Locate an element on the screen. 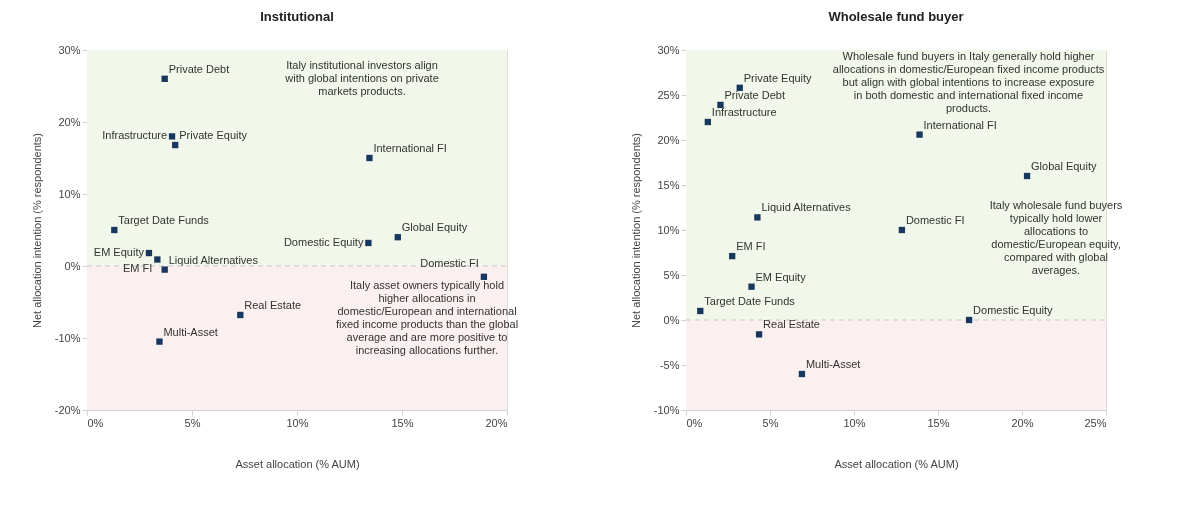 The image size is (1200, 507). annotation: Italy wholesale fund buyers typically hold lower allocations to domestic/European equity, compared with global averages. is located at coordinates (1056, 237).